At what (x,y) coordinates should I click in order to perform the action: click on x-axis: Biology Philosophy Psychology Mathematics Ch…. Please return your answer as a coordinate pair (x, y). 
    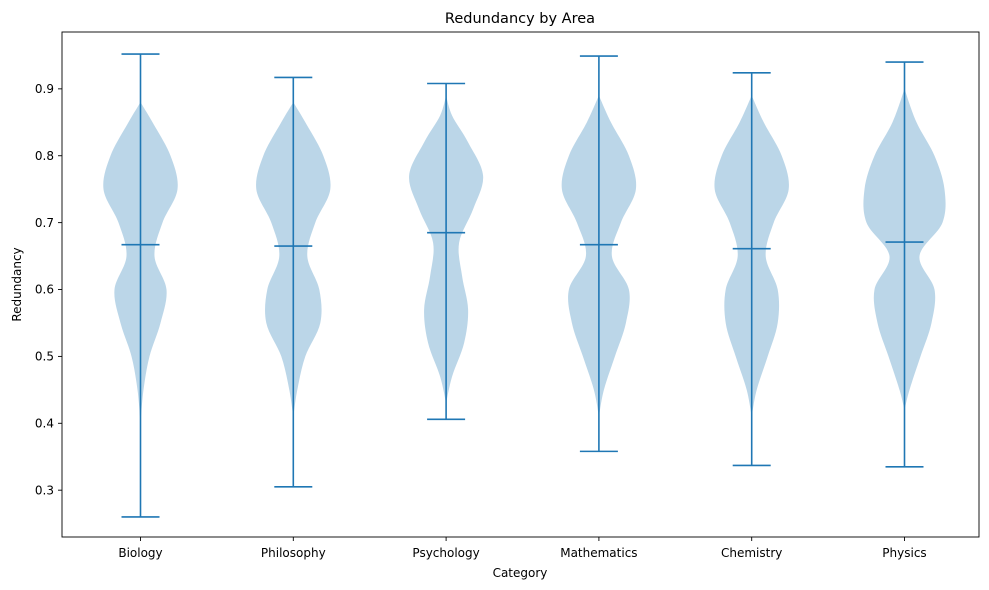
    Looking at the image, I should click on (522, 548).